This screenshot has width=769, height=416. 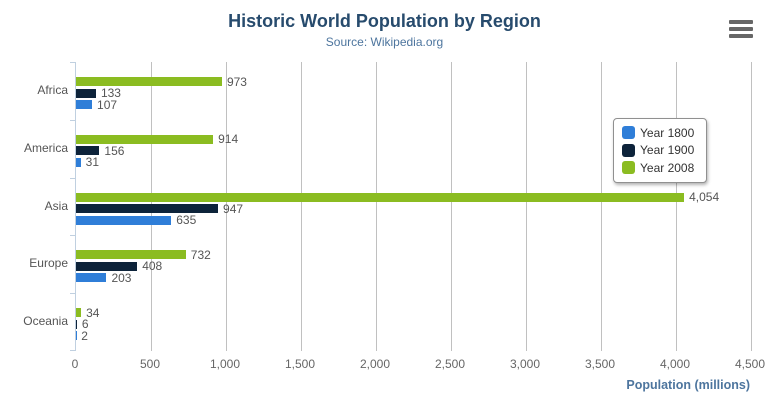 I want to click on bar-value-label: 408, so click(x=152, y=266).